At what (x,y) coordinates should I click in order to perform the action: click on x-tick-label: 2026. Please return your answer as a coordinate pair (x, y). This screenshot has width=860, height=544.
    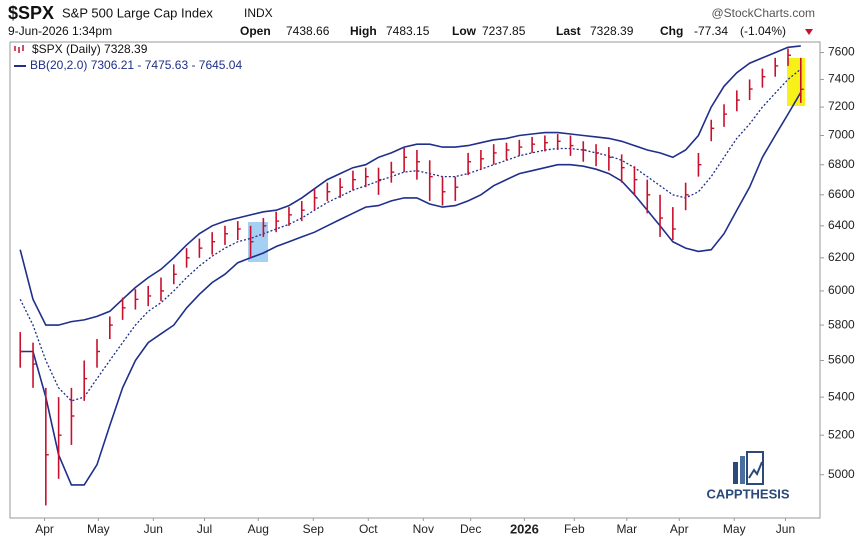
    Looking at the image, I should click on (524, 528).